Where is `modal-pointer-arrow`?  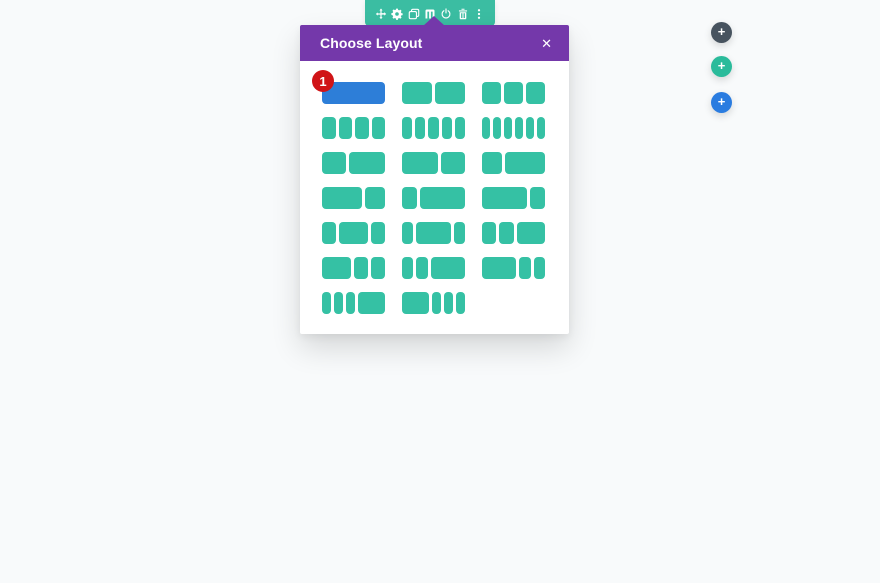 modal-pointer-arrow is located at coordinates (434, 21).